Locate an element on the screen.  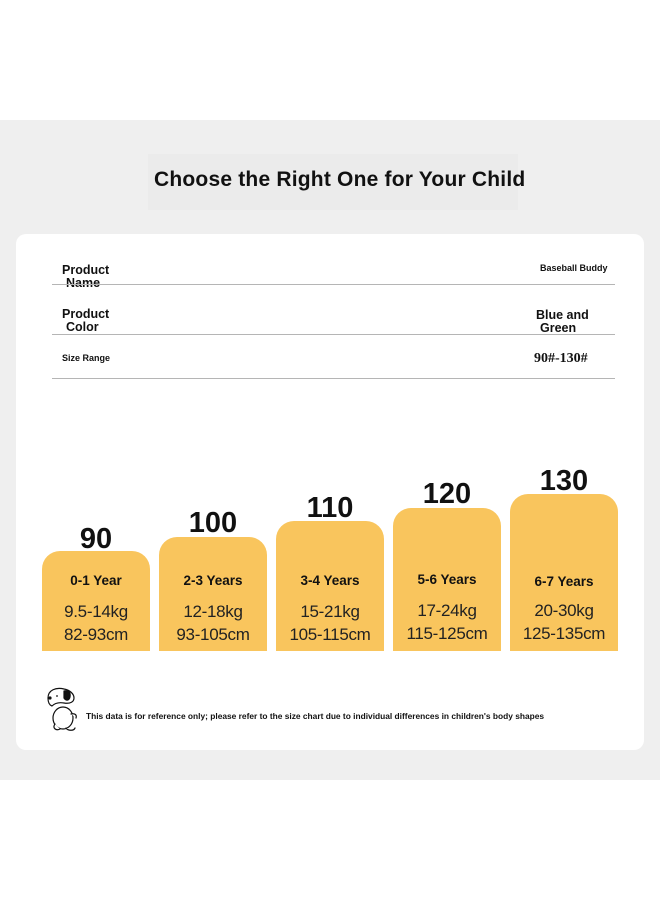
weight-range: 17-24kg is located at coordinates (447, 610).